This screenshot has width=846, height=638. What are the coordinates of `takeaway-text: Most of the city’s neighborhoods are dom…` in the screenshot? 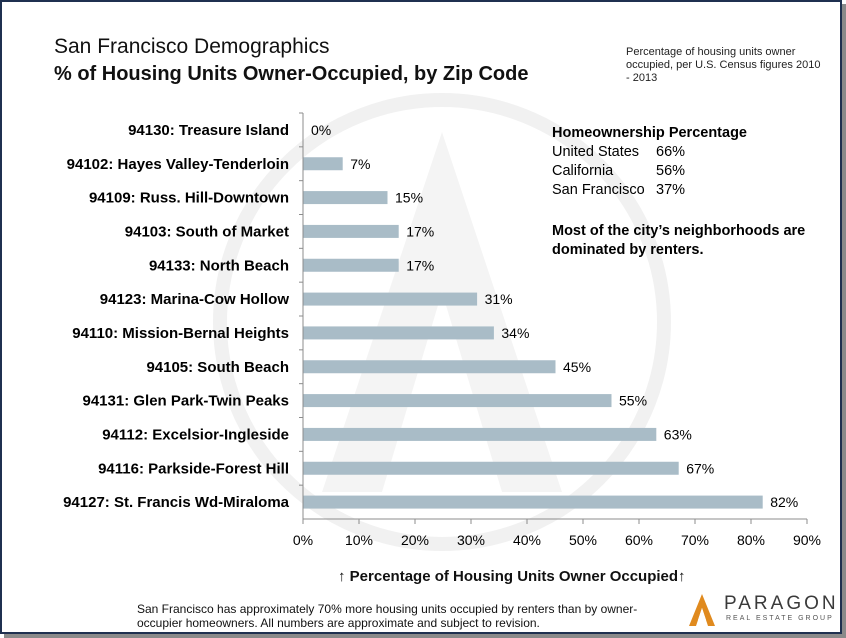 It's located at (679, 240).